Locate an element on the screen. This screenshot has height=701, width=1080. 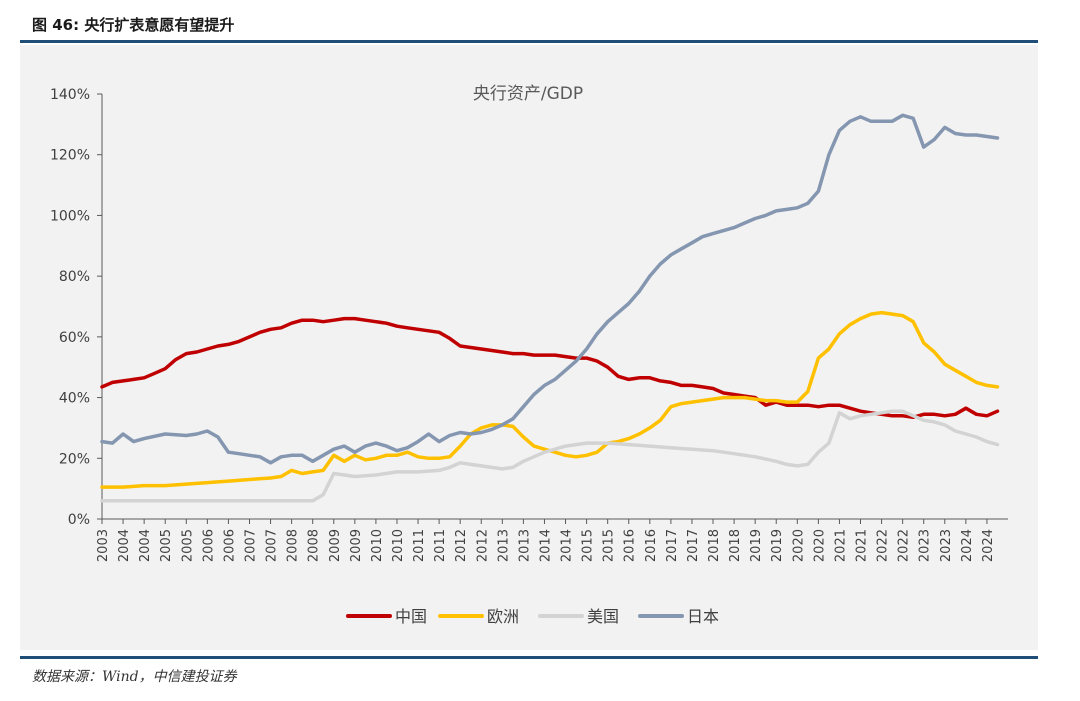
y-tick-label: 120% is located at coordinates (70, 156).